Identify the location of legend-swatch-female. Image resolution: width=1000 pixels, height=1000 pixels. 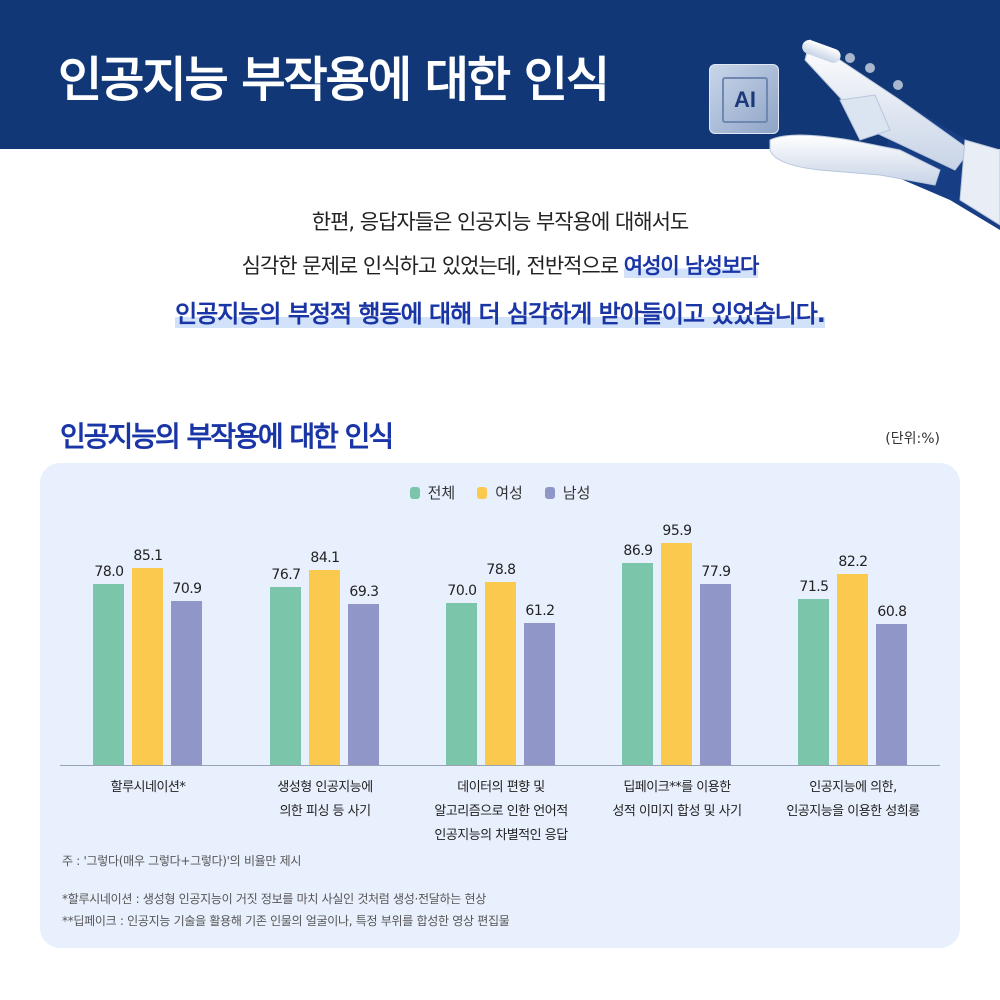
(482, 492).